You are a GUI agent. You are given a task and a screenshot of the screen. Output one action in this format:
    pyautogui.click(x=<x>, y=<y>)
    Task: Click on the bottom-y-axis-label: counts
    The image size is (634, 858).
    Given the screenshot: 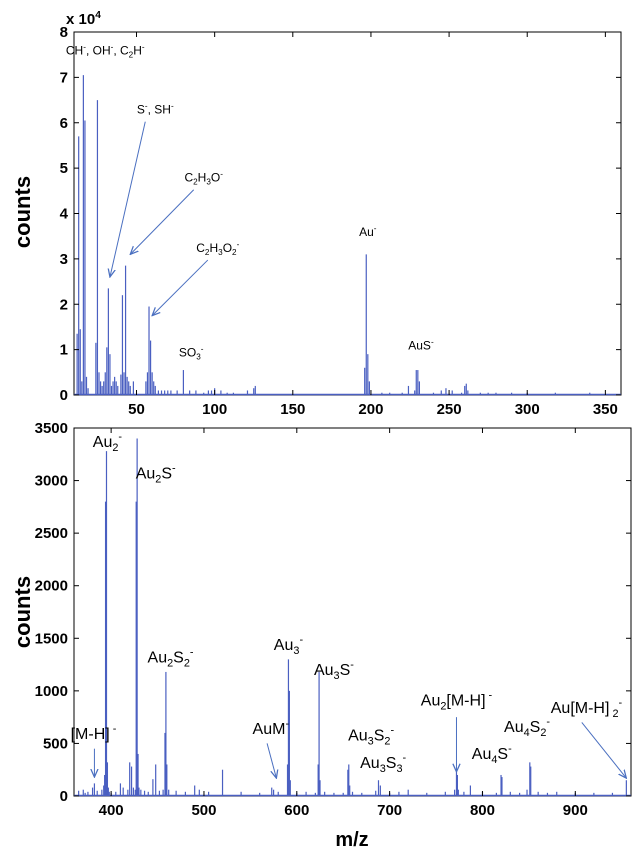 What is the action you would take?
    pyautogui.click(x=22, y=612)
    